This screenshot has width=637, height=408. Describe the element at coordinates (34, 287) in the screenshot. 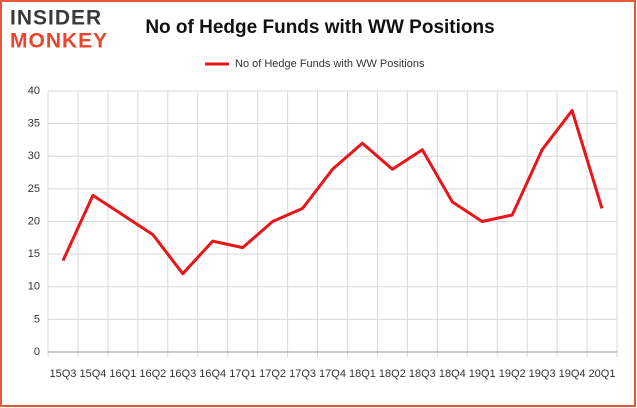

I see `y-tick-label: 10` at that location.